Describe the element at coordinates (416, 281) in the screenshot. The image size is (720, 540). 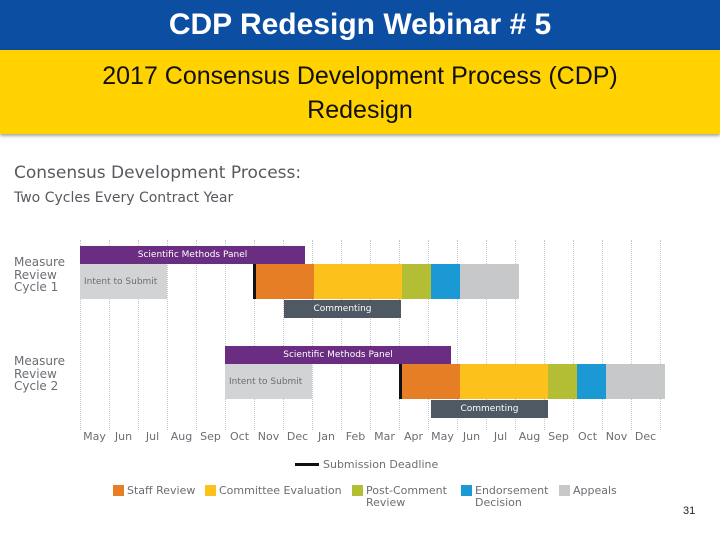
I see `cycle-1-post-comment-review-bar` at that location.